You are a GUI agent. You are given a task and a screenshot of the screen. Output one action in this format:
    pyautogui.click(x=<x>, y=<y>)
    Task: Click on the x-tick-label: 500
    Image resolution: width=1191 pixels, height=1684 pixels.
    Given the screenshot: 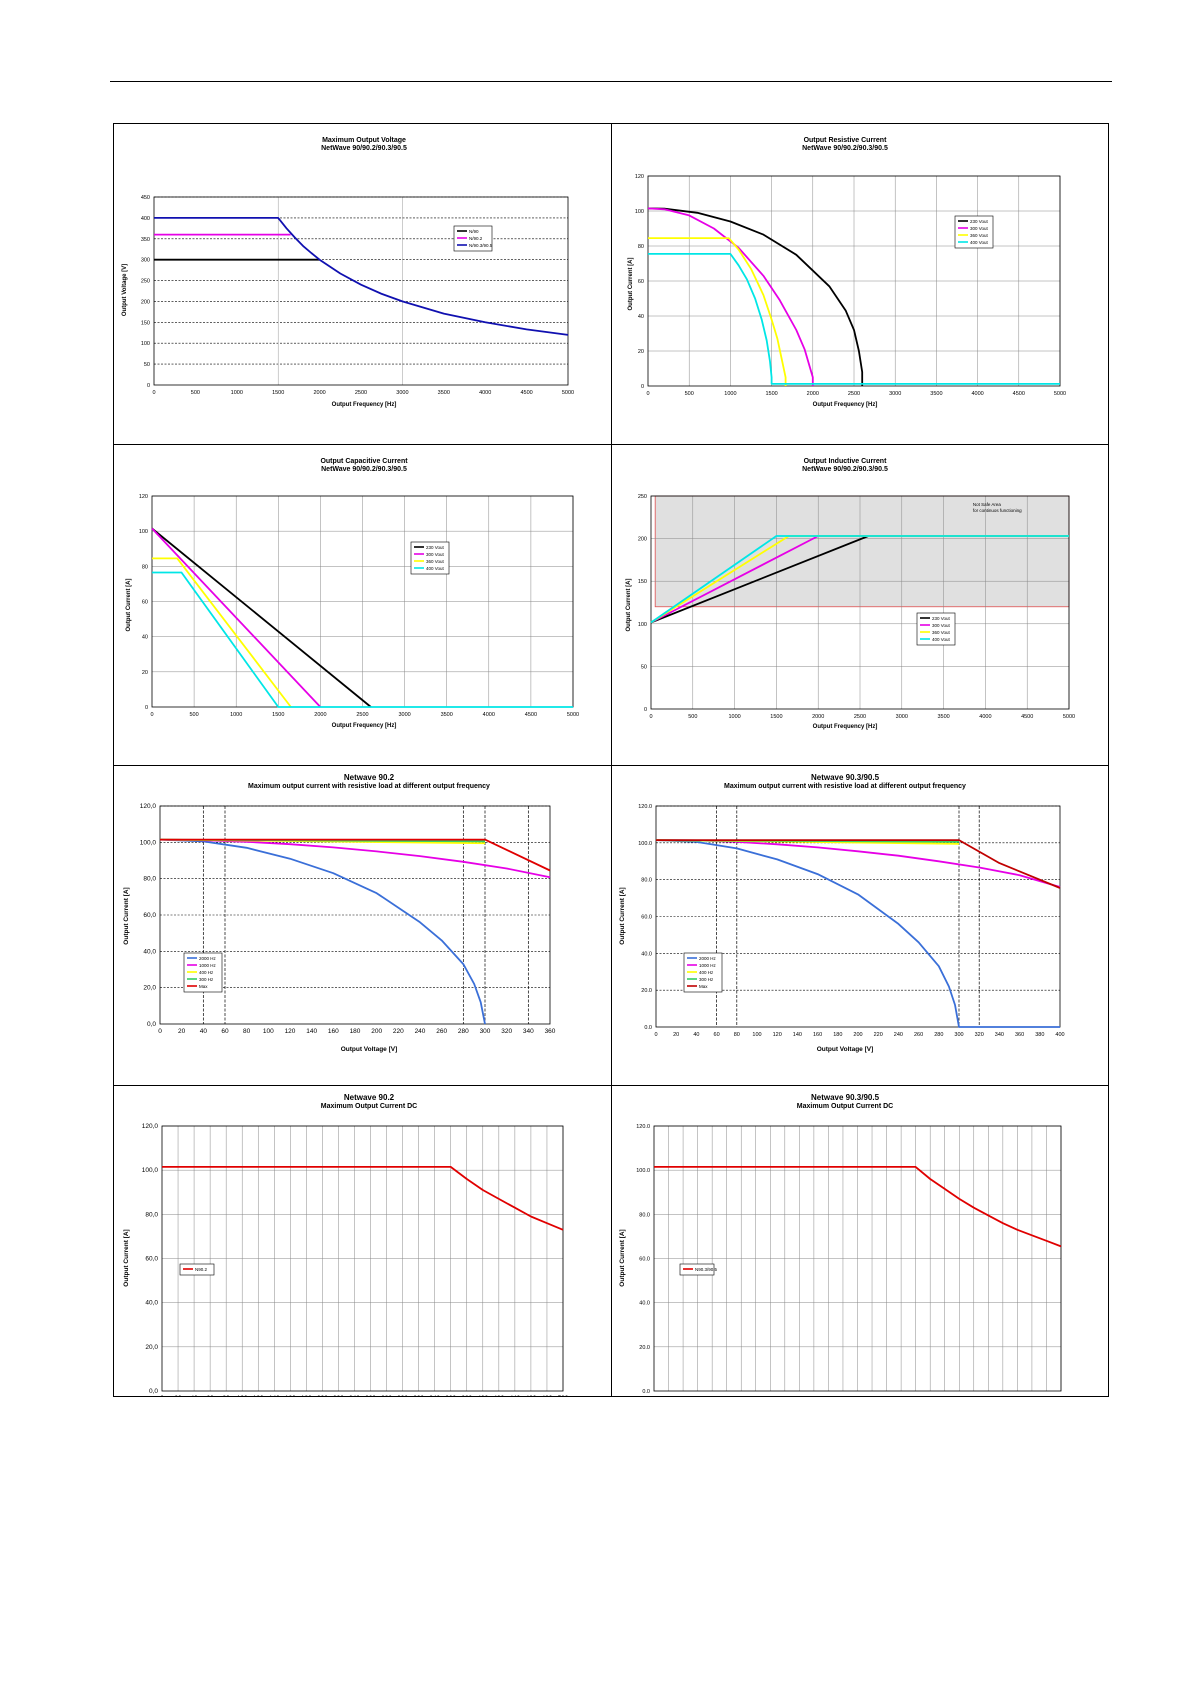 What is the action you would take?
    pyautogui.click(x=692, y=717)
    